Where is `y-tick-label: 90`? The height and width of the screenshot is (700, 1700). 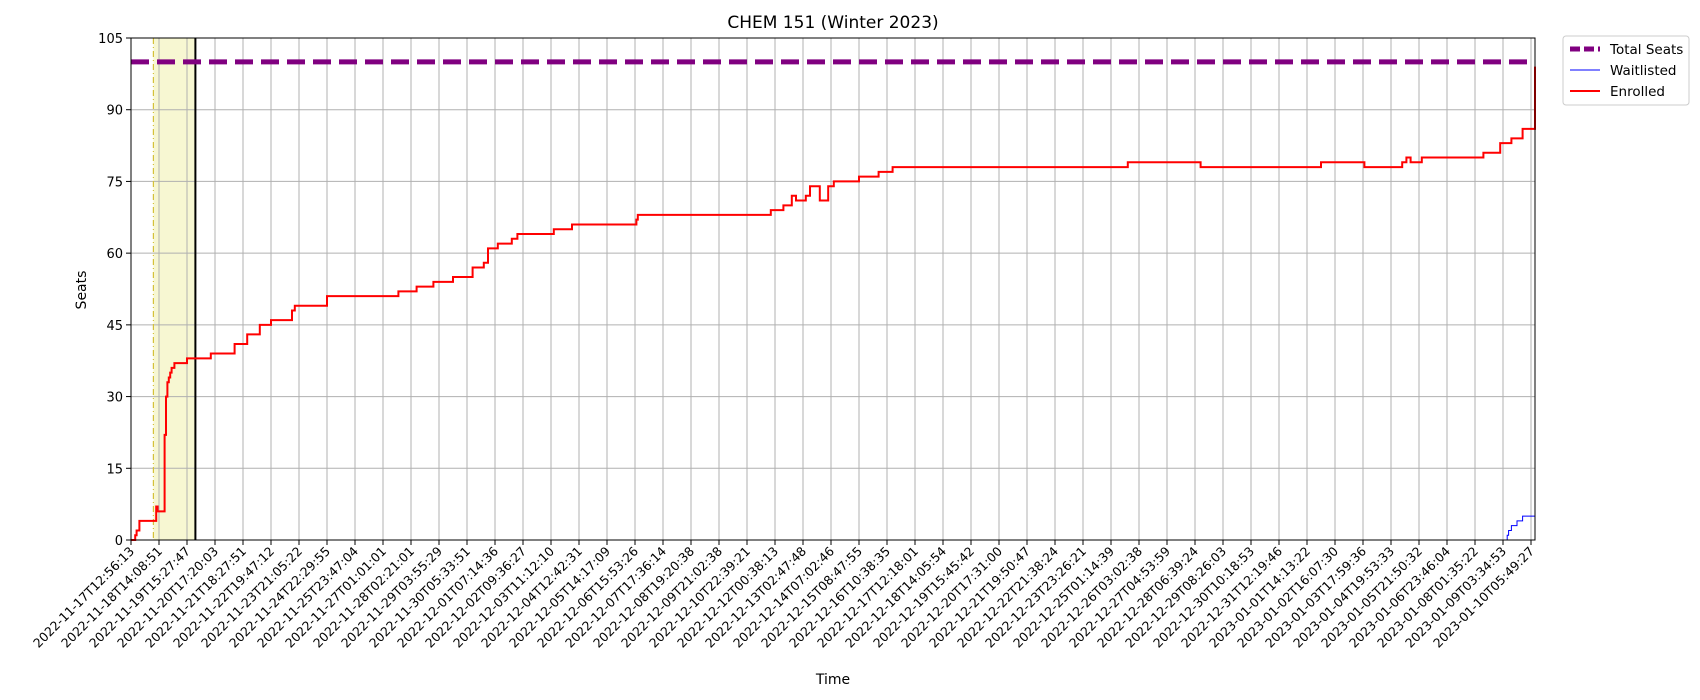
y-tick-label: 90 is located at coordinates (114, 111).